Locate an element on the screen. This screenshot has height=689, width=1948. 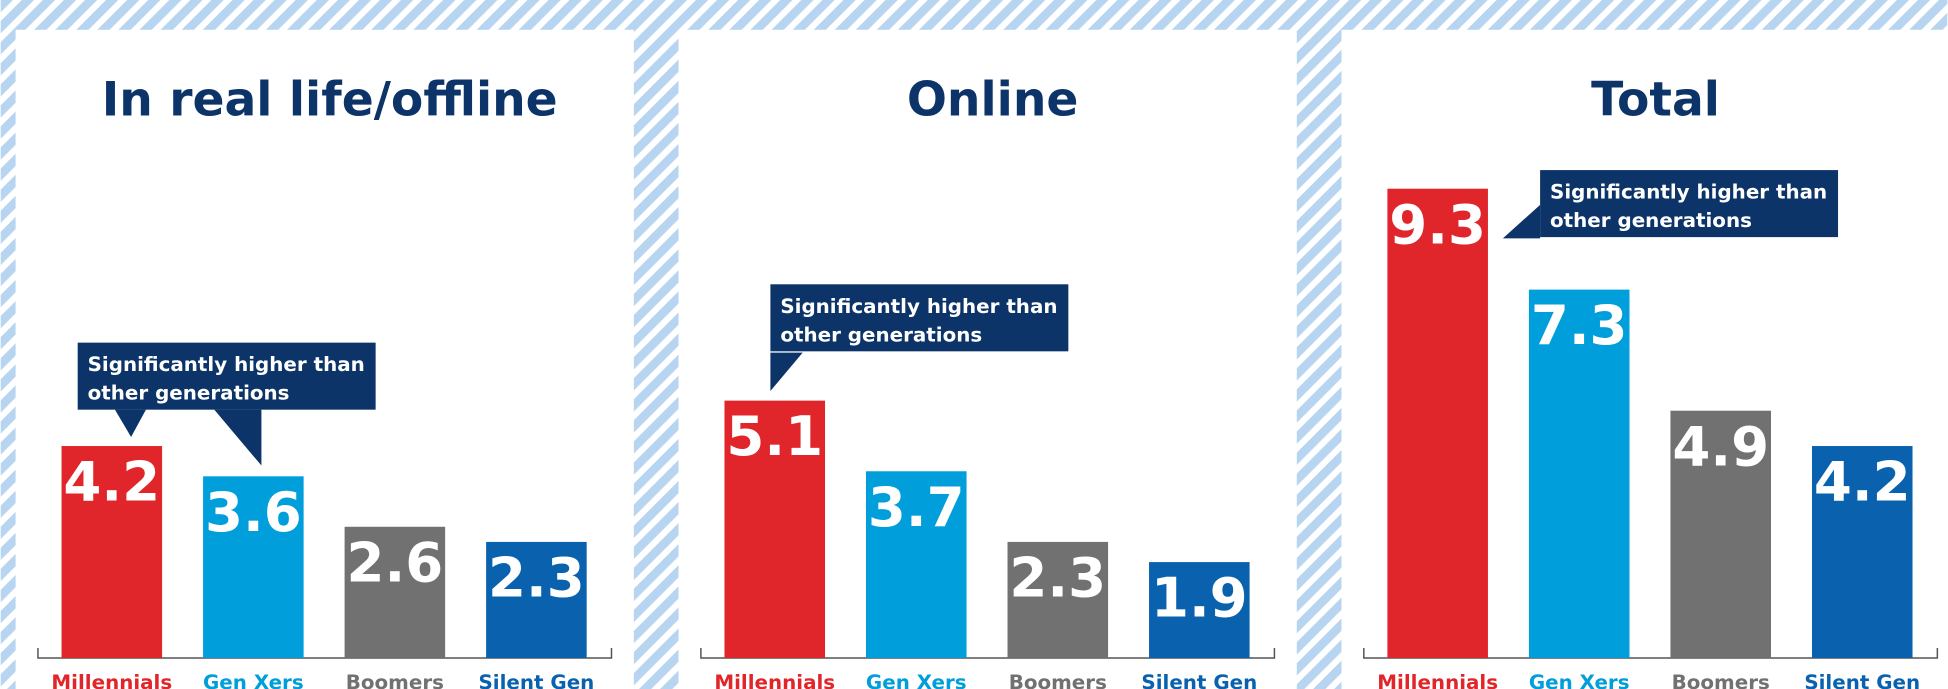
value-label: 1.9 is located at coordinates (1199, 598).